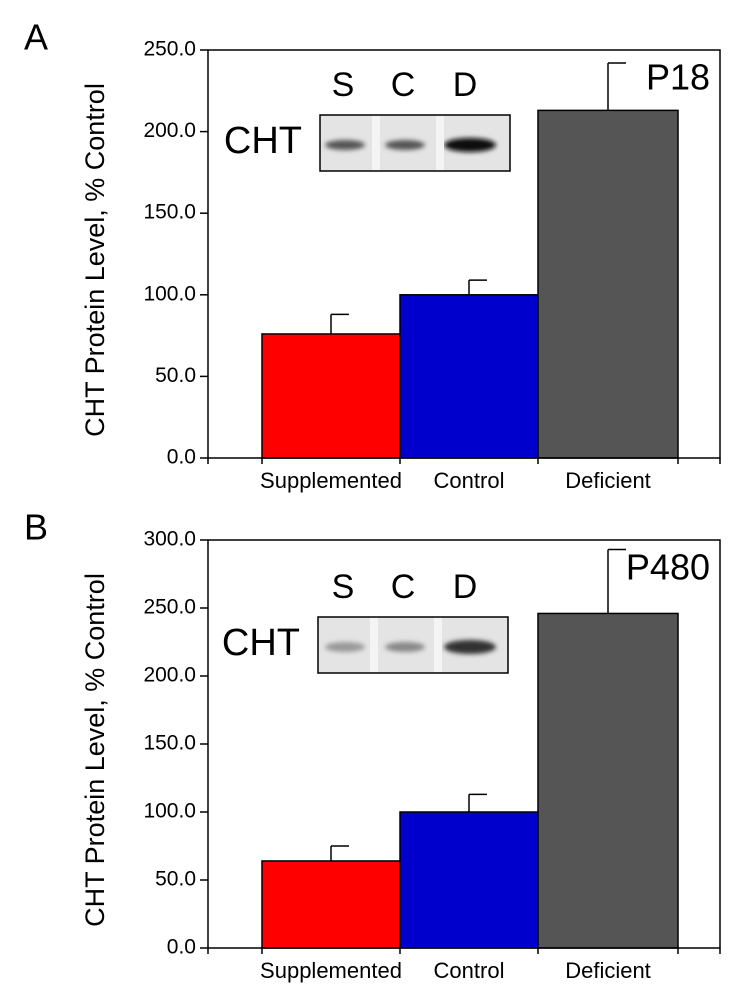 This screenshot has height=1004, width=751. Describe the element at coordinates (36, 527) in the screenshot. I see `panel-label: B` at that location.